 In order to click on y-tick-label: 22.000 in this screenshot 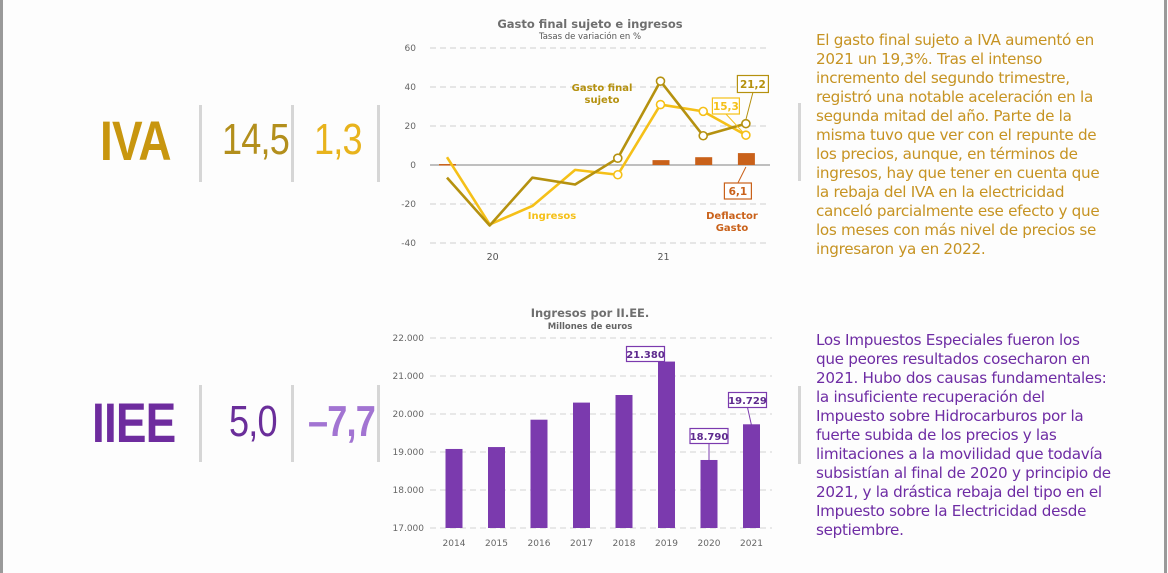, I will do `click(409, 339)`.